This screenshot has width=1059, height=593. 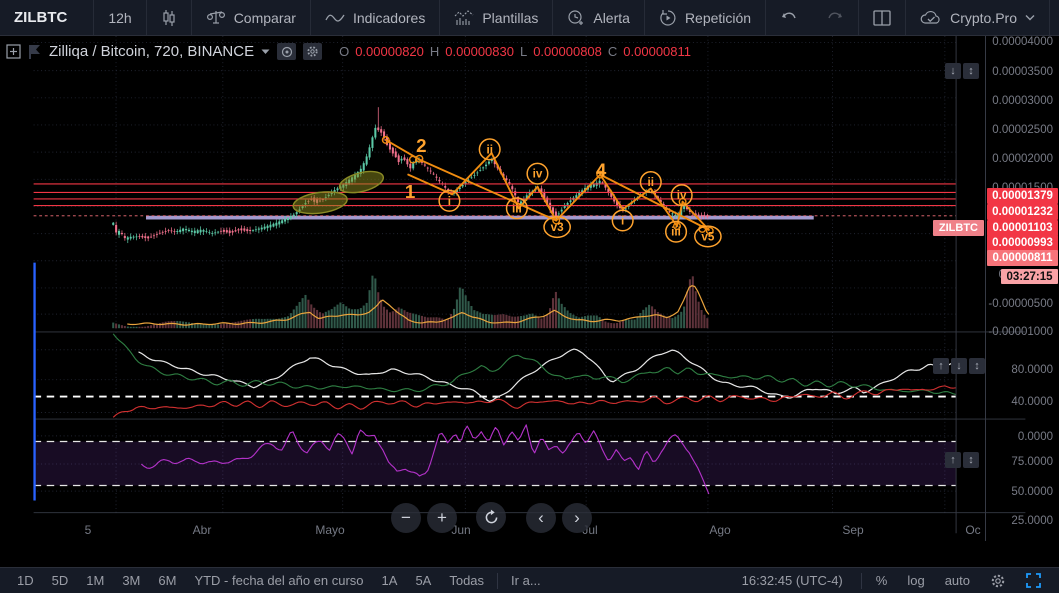 I want to click on undo-icon, so click(x=789, y=18).